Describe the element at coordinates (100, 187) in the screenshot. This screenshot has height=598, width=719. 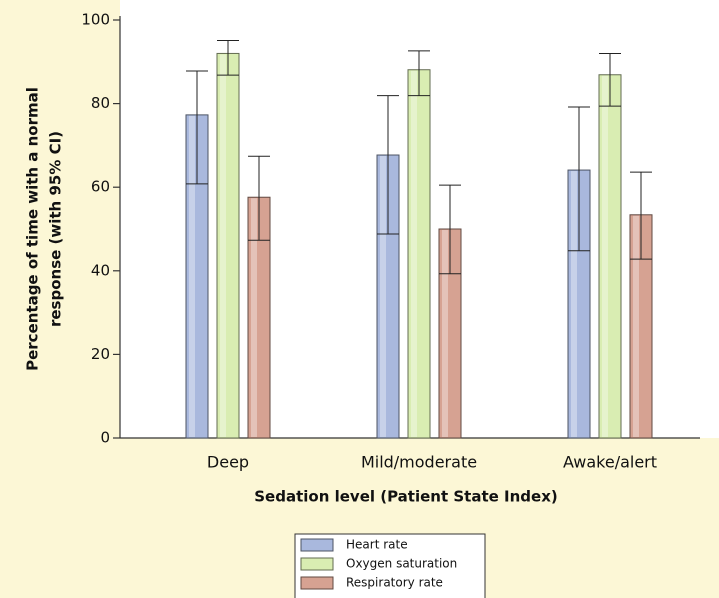
I see `y-tick-label: 60` at that location.